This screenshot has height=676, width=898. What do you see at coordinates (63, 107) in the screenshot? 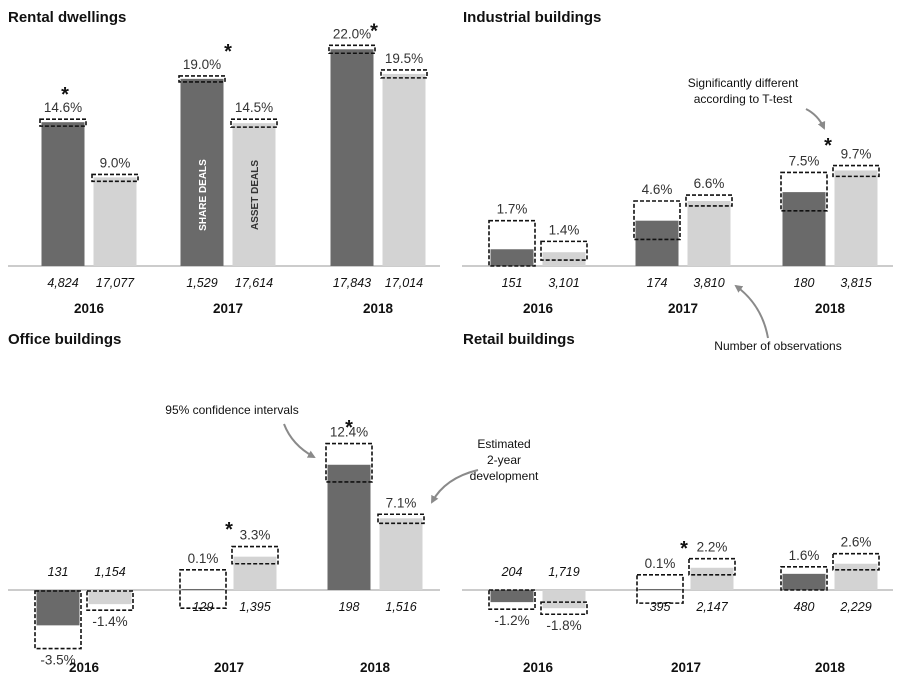
I see `value-label: 14.6%` at bounding box center [63, 107].